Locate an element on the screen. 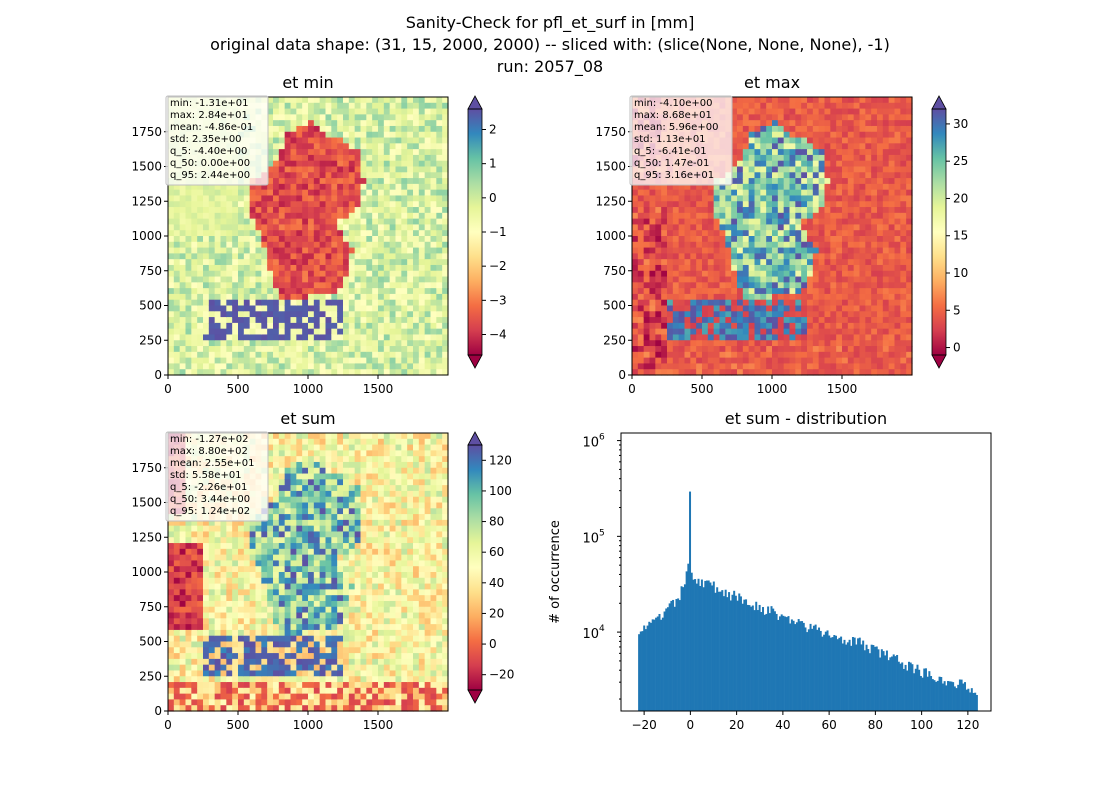 Image resolution: width=1100 pixels, height=800 pixels. stats-line: q_95: 3.16e+01 is located at coordinates (674, 175).